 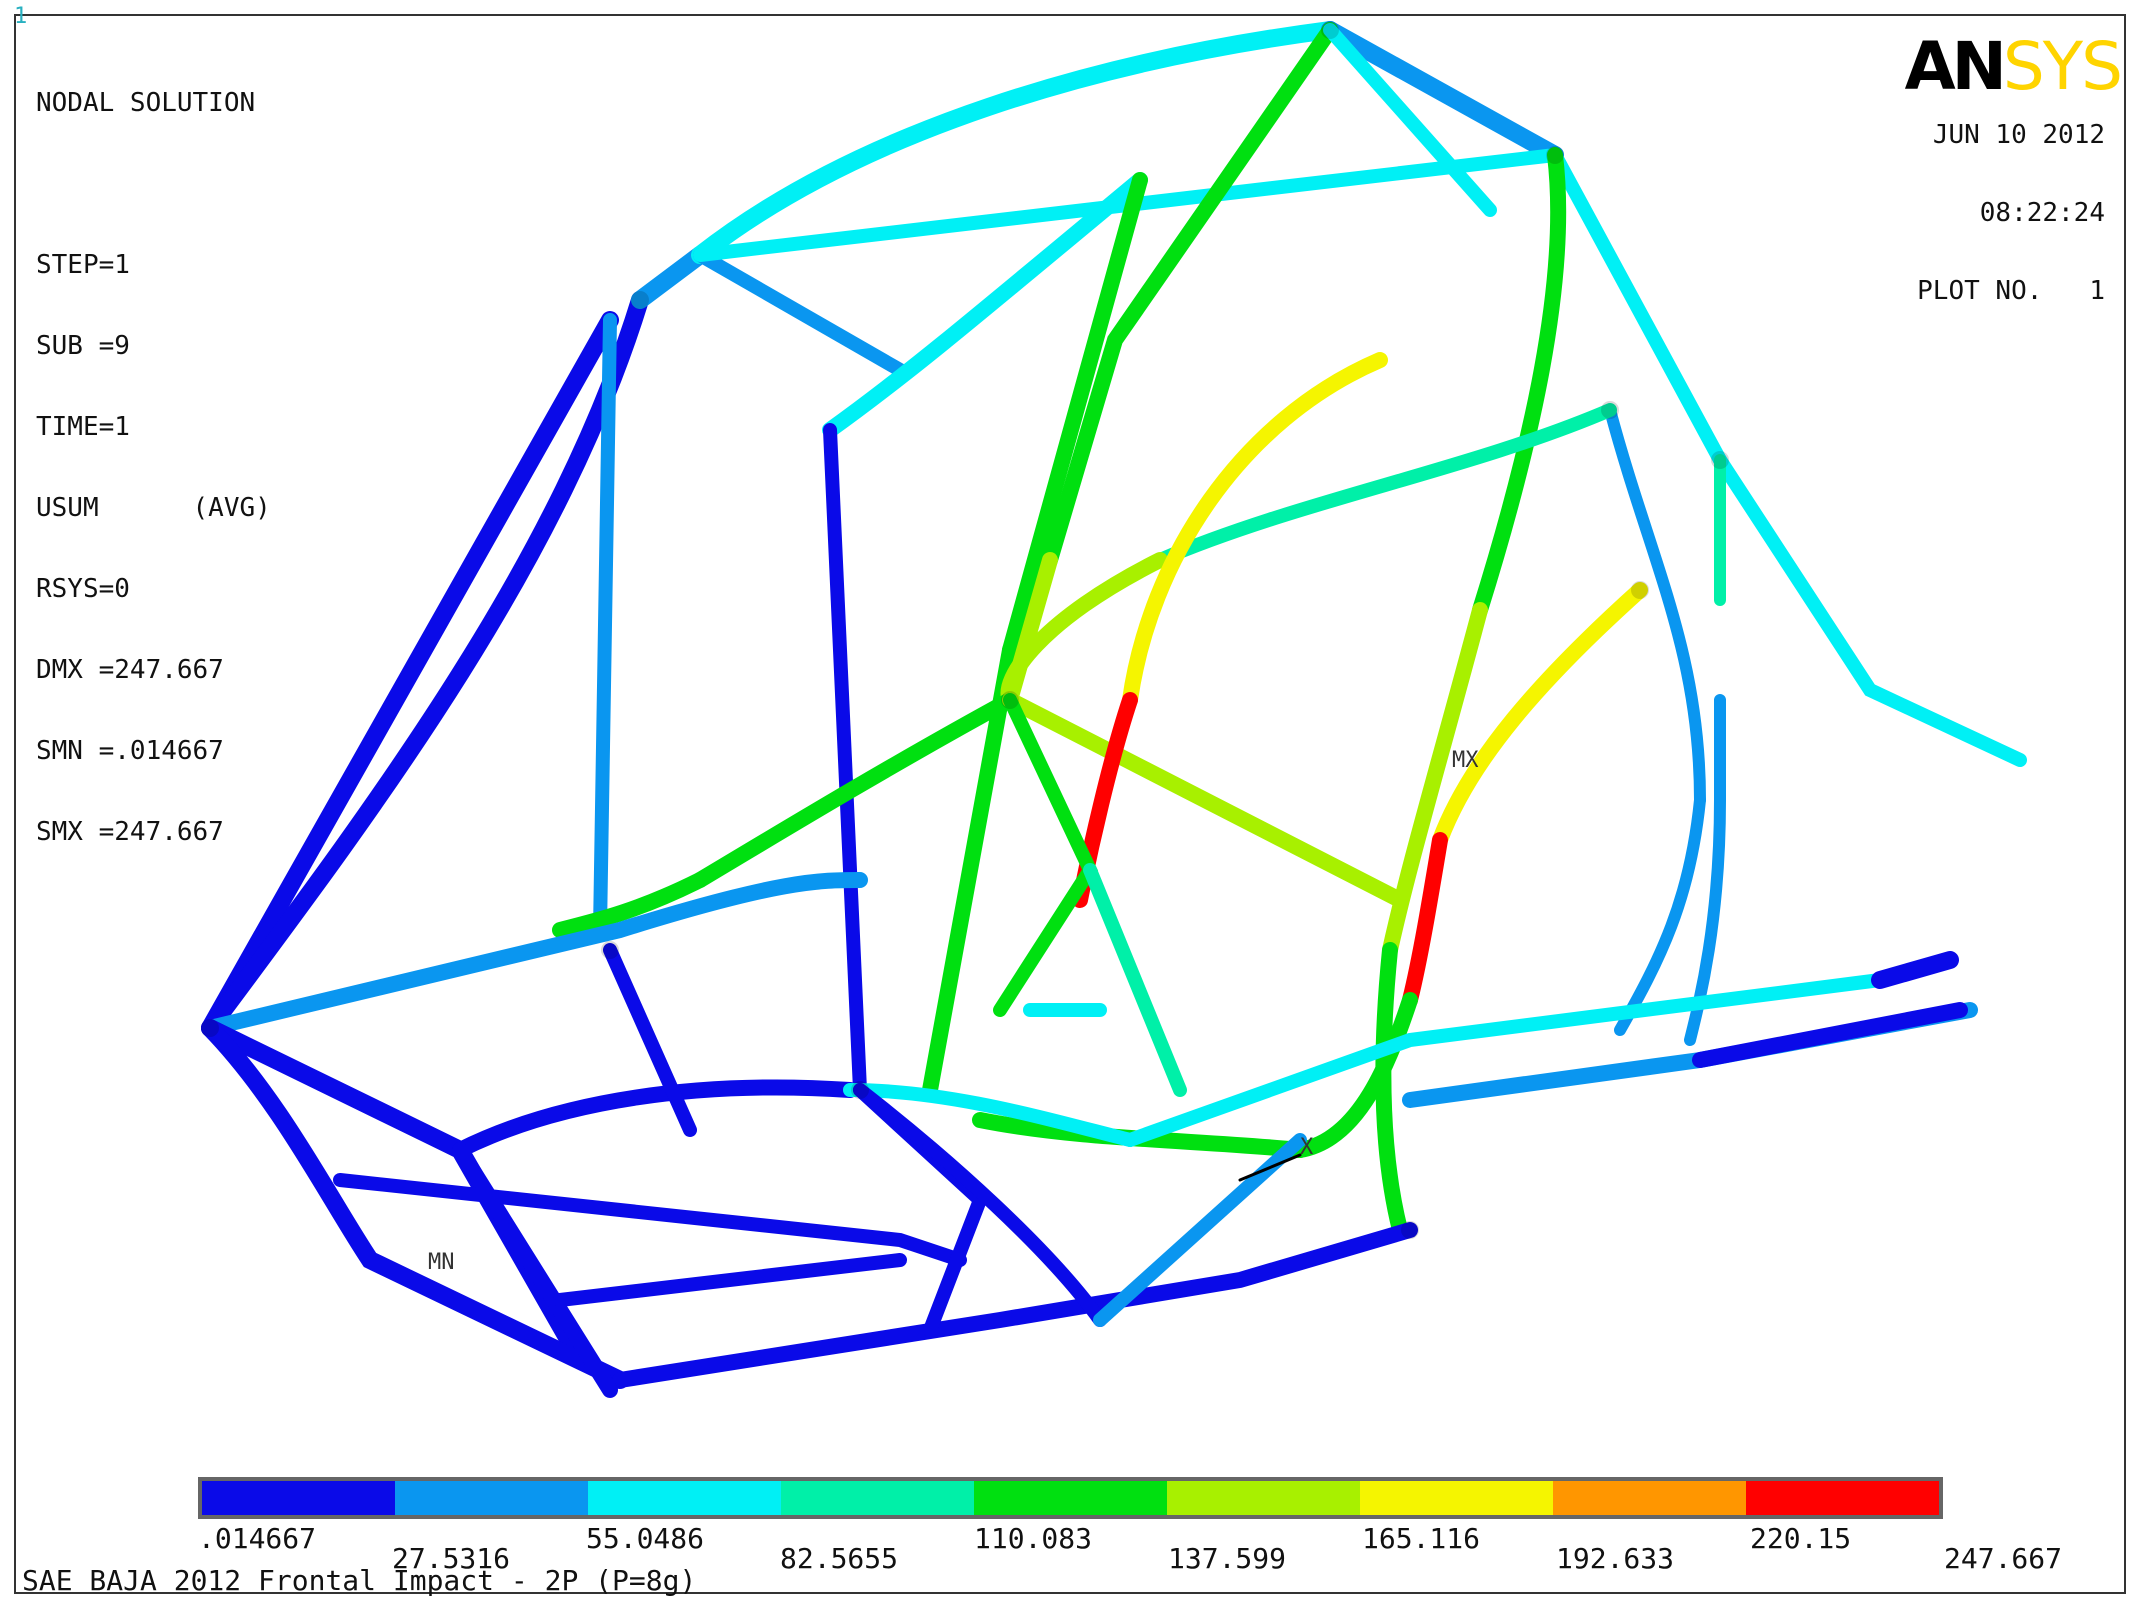 I want to click on legend-label-2: 27.5316, so click(x=451, y=1558).